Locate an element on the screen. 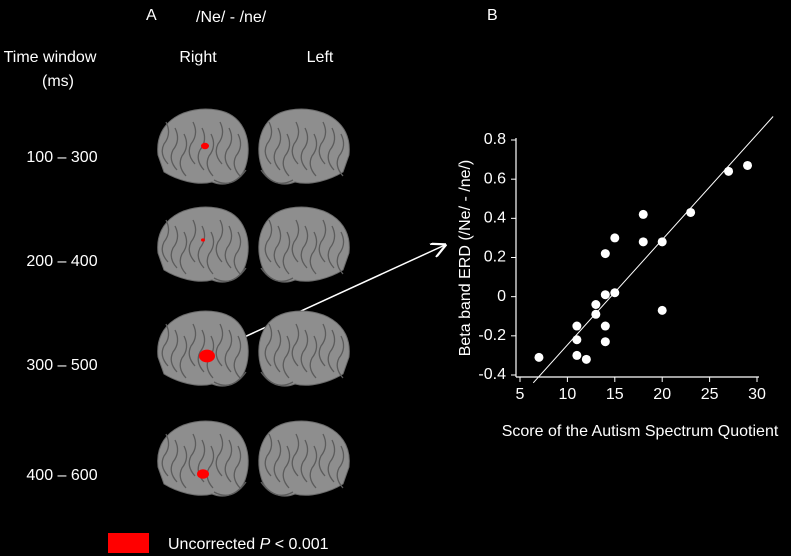 This screenshot has width=791, height=556. y-tick-label: 0.8 is located at coordinates (495, 139).